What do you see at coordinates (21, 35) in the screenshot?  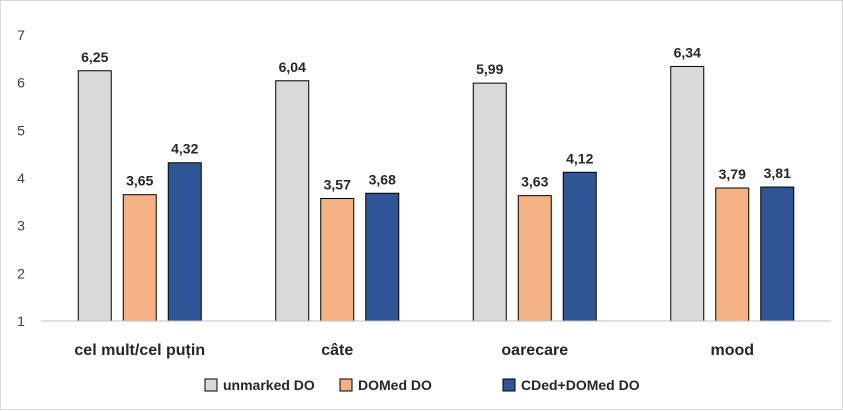 I see `y-tick-label: 7` at bounding box center [21, 35].